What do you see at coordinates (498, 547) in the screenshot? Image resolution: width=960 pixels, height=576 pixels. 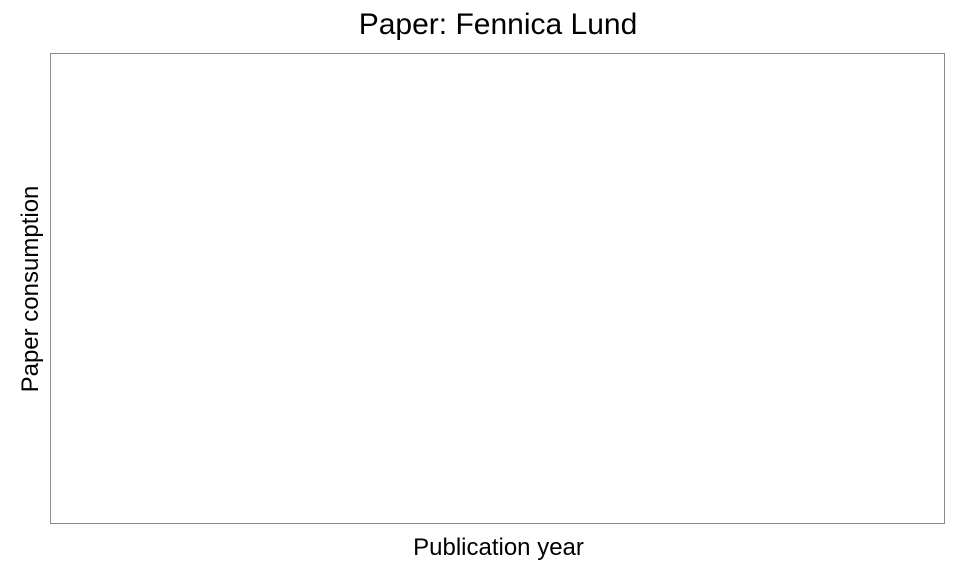 I see `x-axis-label: Publication year` at bounding box center [498, 547].